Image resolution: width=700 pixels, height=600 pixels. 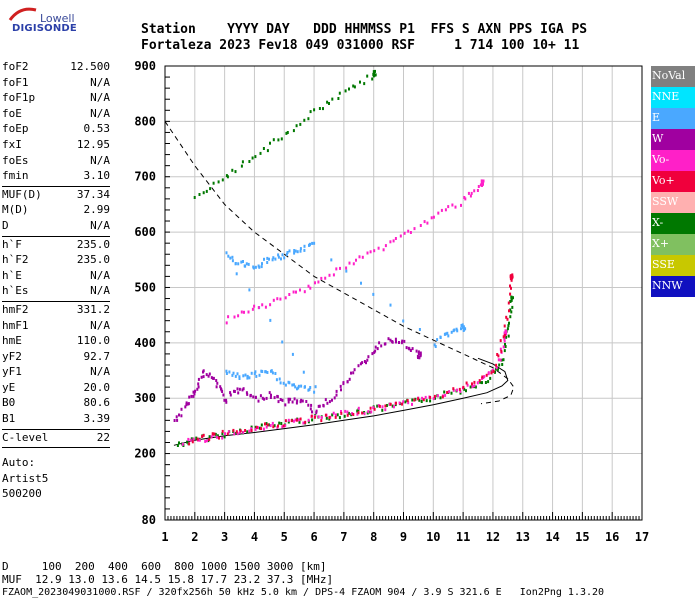 What do you see at coordinates (97, 129) in the screenshot?
I see `param-value: 0.53` at bounding box center [97, 129].